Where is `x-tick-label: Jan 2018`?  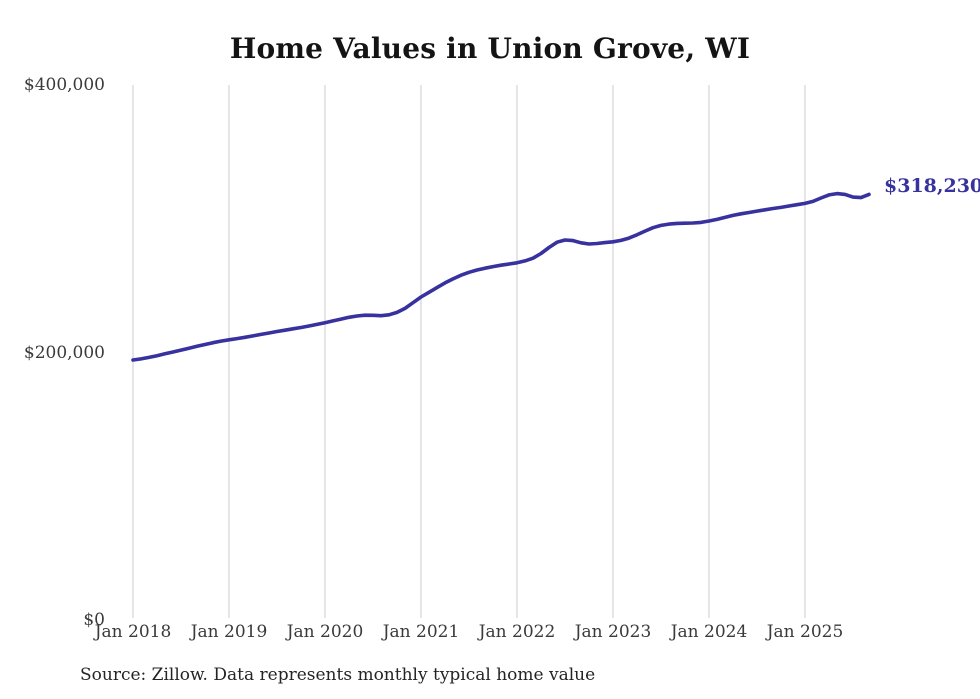 x-tick-label: Jan 2018 is located at coordinates (133, 632).